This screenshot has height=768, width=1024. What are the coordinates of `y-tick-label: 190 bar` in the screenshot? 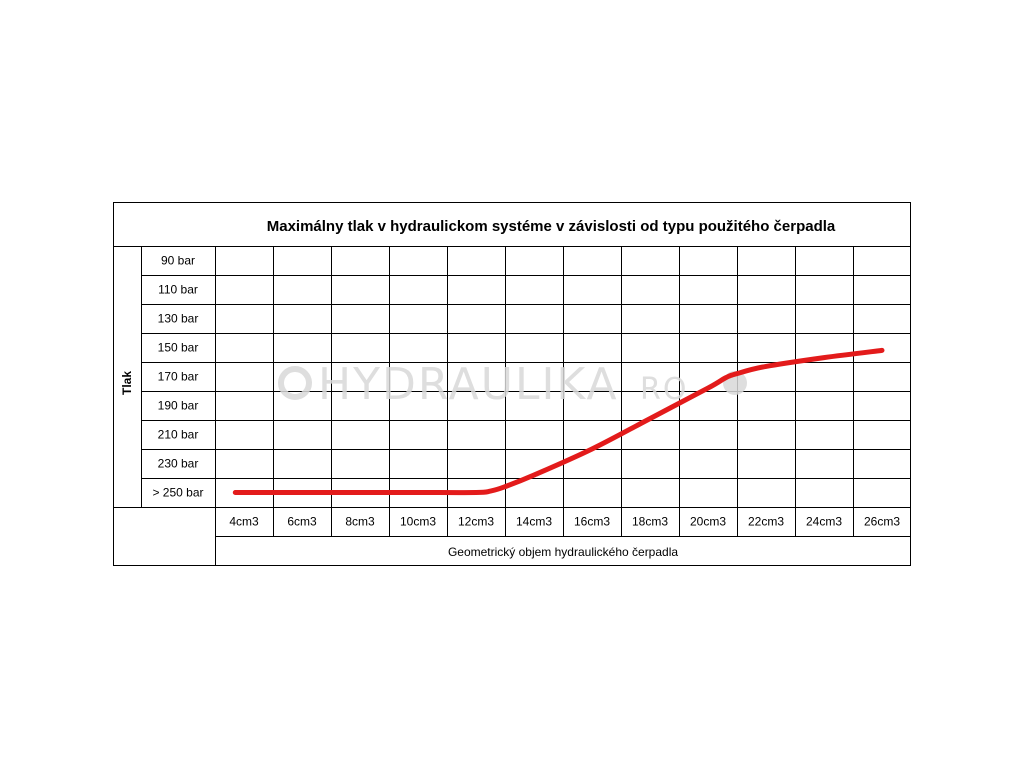 It's located at (178, 406).